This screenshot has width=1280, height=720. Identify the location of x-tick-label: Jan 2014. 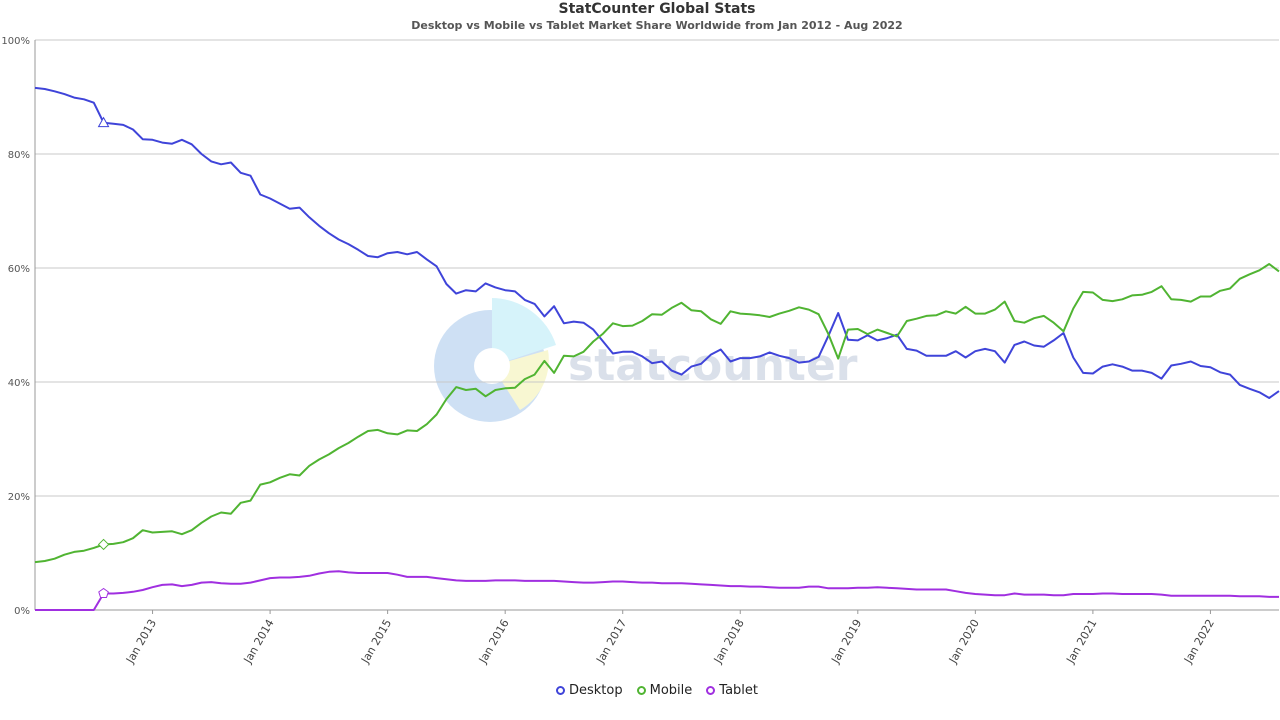
(259, 641).